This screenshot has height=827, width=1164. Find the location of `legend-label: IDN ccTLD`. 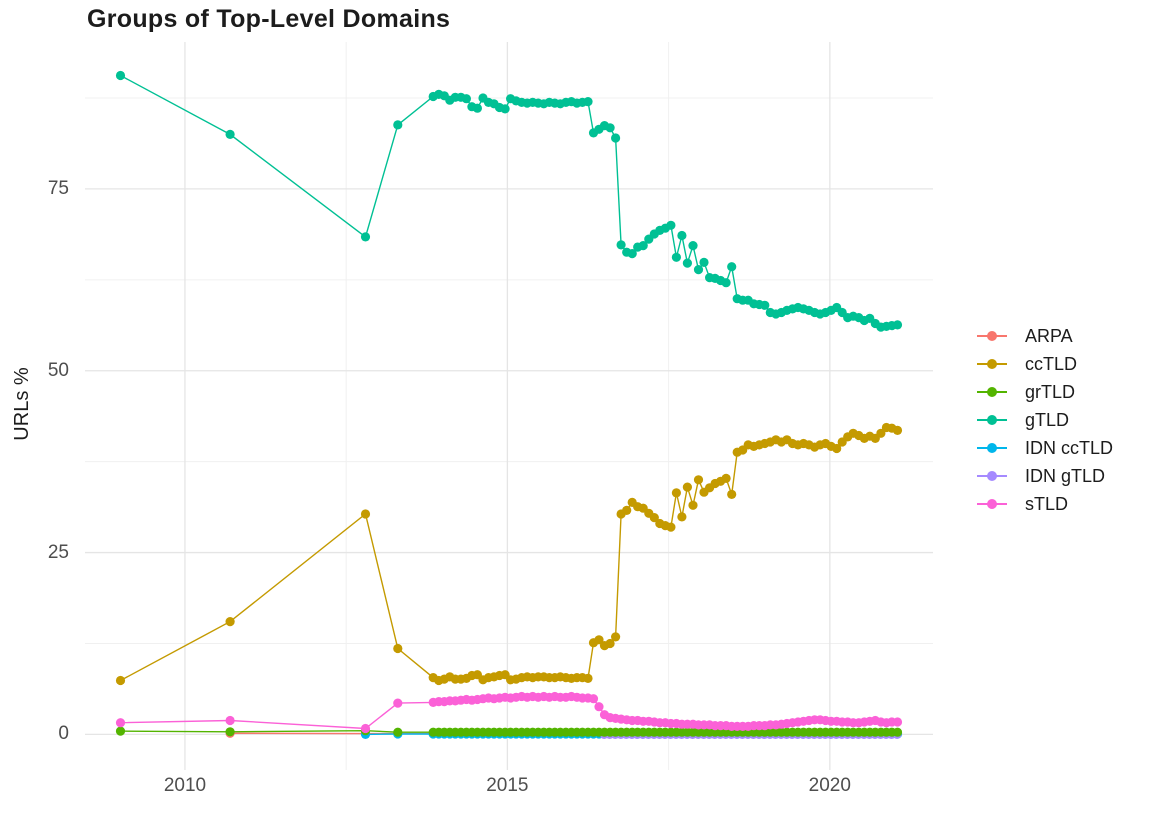

legend-label: IDN ccTLD is located at coordinates (1069, 447).